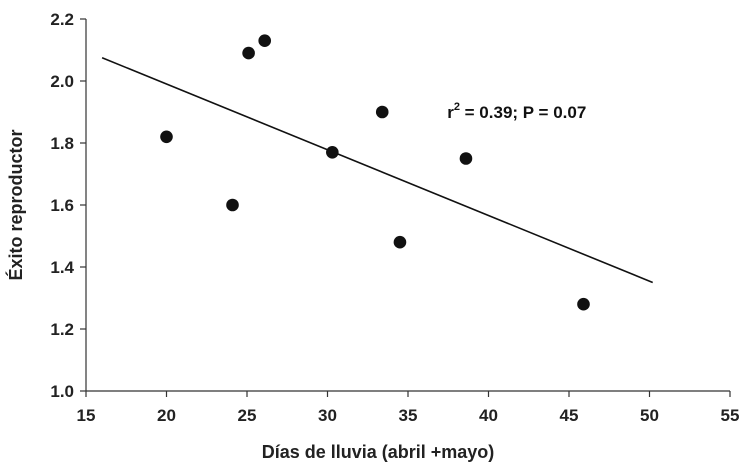 This screenshot has width=745, height=468. What do you see at coordinates (378, 452) in the screenshot?
I see `x-axis-title: Días de lluvia (abril +mayo)` at bounding box center [378, 452].